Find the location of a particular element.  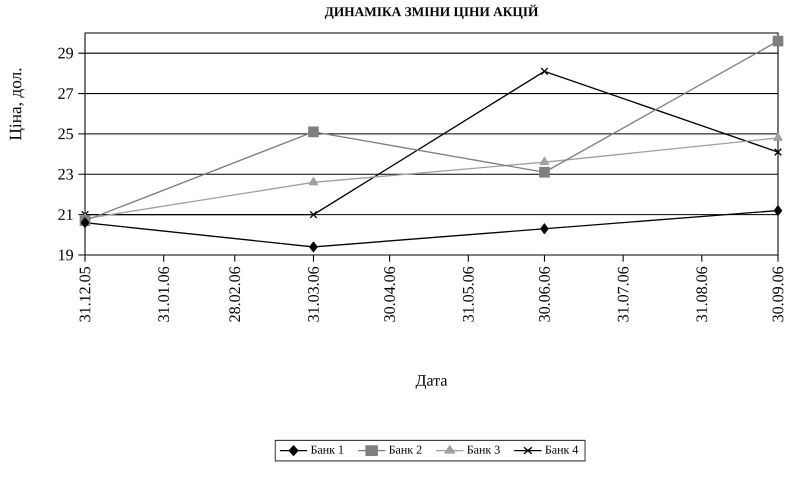

y-tick-label: 27 is located at coordinates (66, 93).